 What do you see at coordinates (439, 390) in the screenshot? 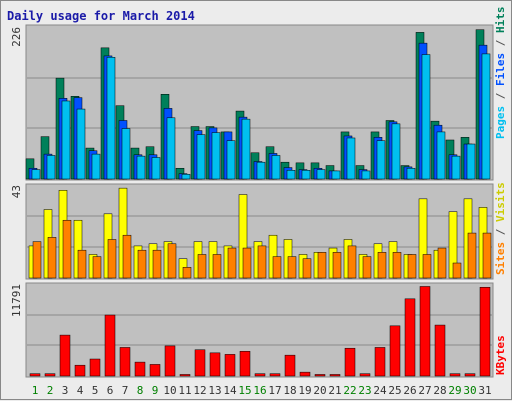
I see `x-tick-label: 28` at bounding box center [439, 390].